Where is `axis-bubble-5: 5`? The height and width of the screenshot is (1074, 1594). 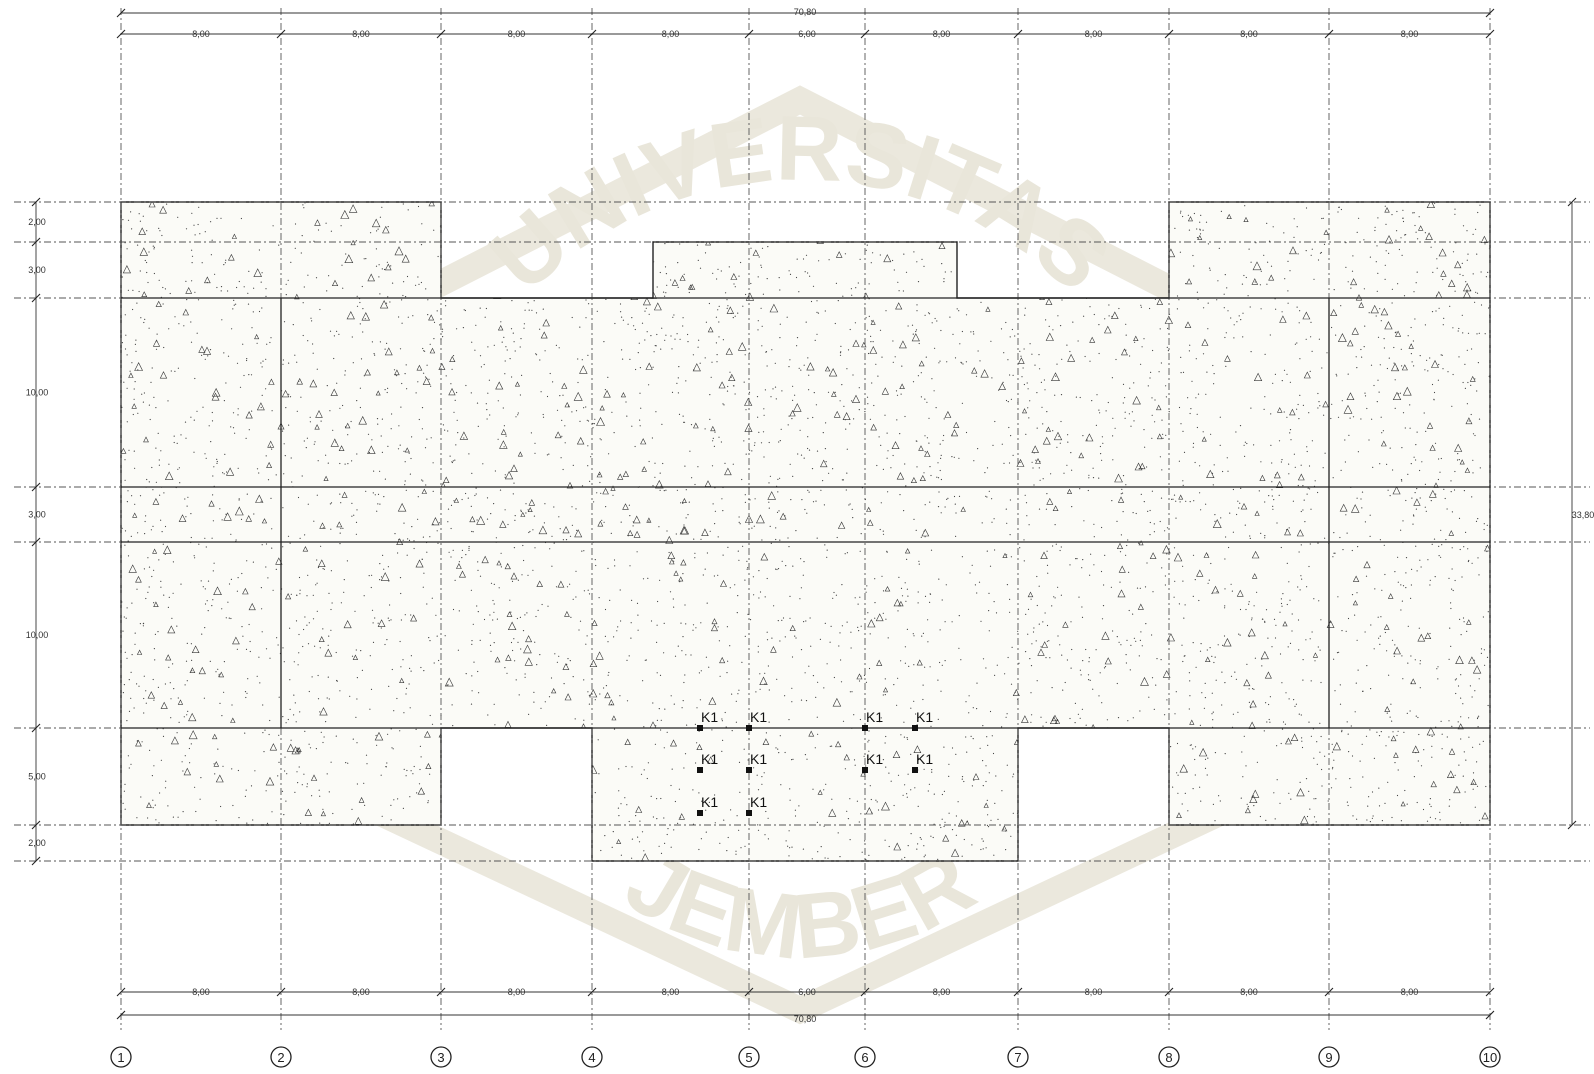 axis-bubble-5: 5 is located at coordinates (749, 1057).